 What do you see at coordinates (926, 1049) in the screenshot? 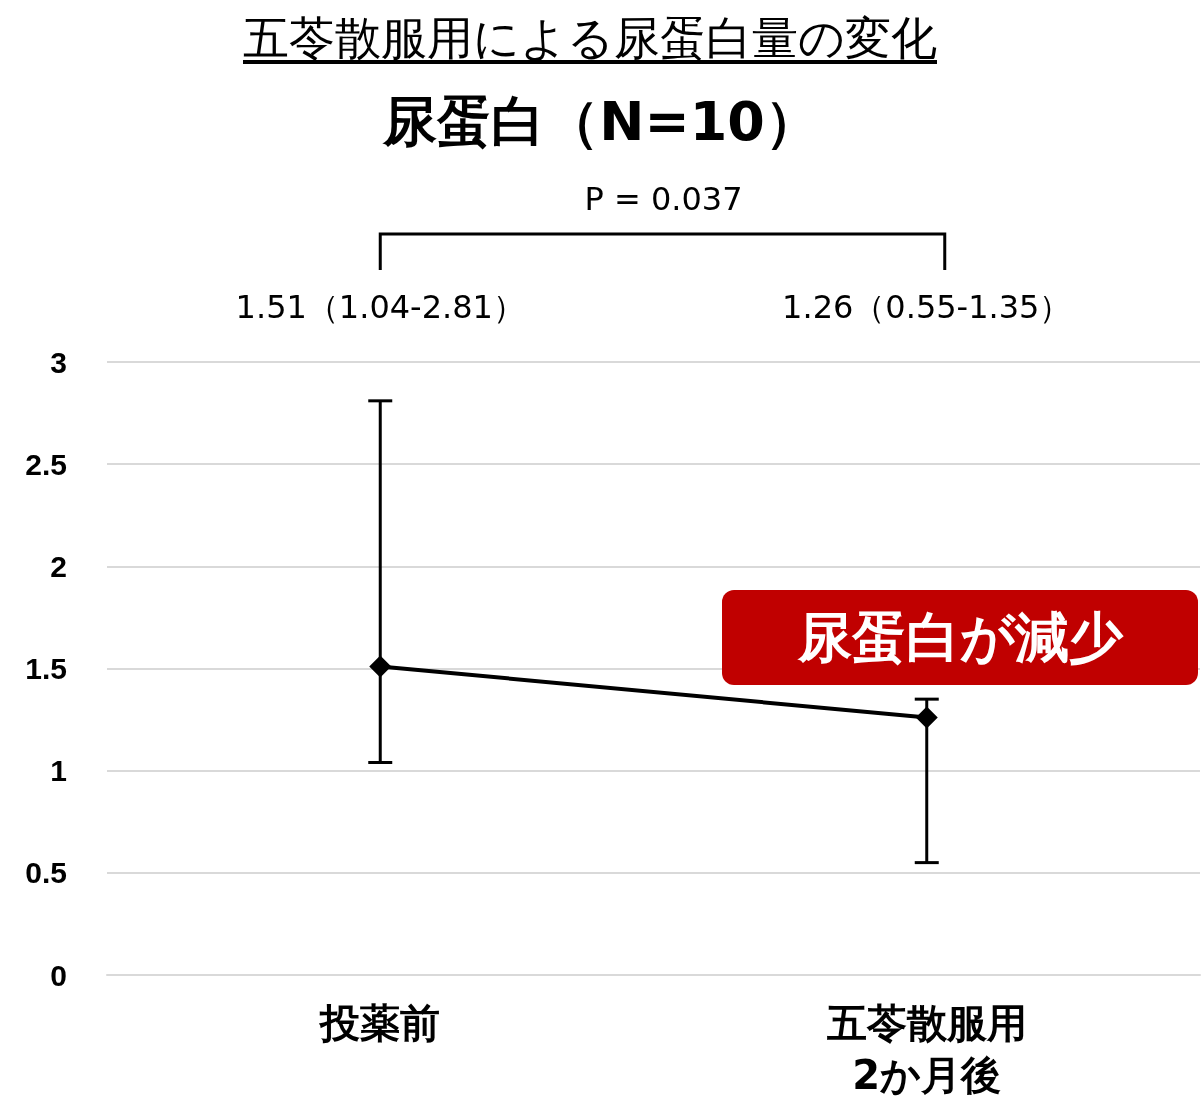
I see `x-tick-label: 五苓散服用2か月後` at bounding box center [926, 1049].